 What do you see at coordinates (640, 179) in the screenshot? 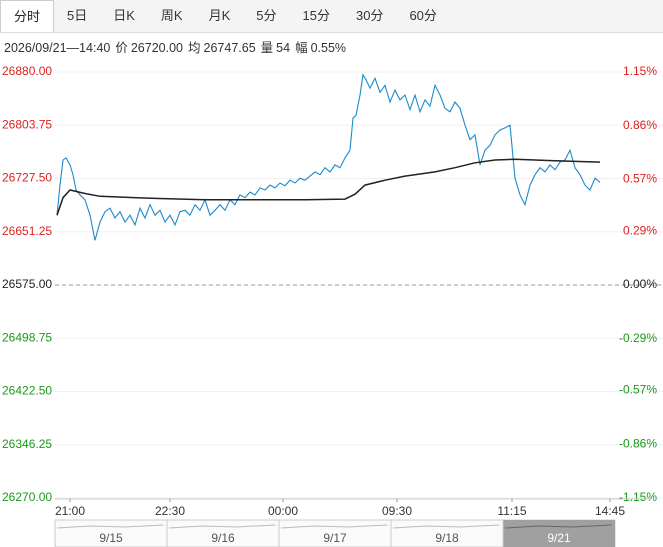
I see `y2-tick-label: 0.57%` at bounding box center [640, 179].